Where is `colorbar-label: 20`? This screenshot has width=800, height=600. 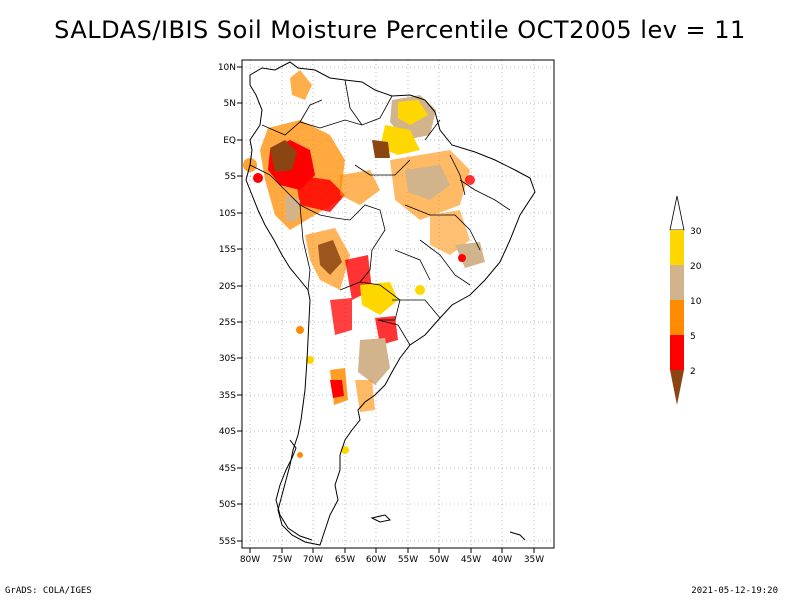 colorbar-label: 20 is located at coordinates (696, 267).